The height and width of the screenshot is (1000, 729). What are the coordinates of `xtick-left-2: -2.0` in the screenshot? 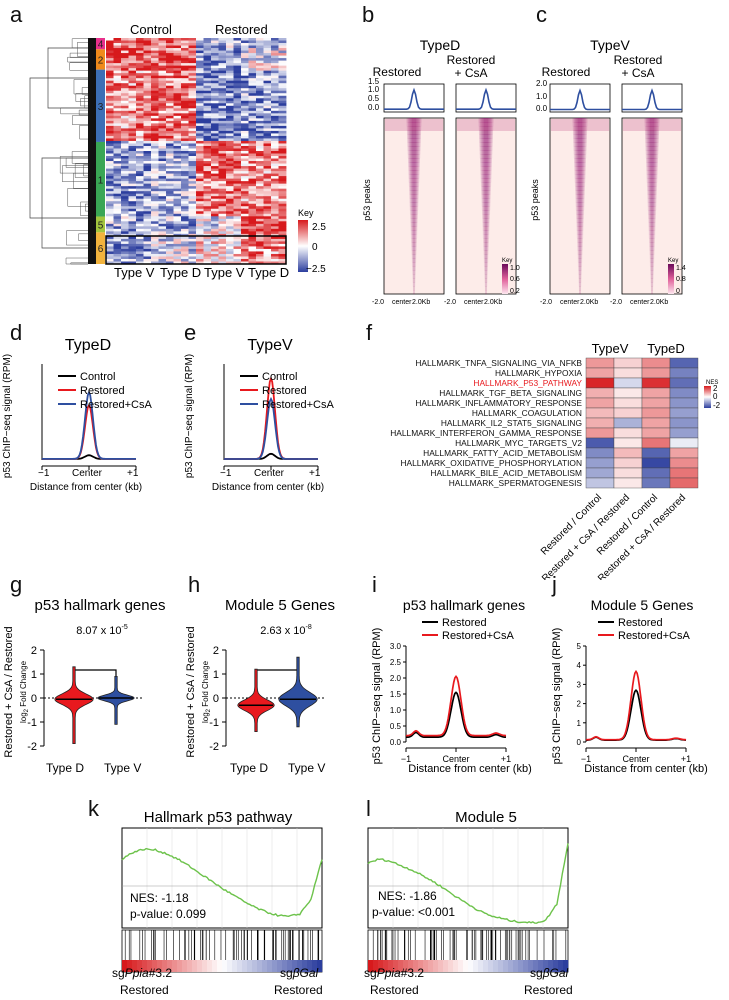 It's located at (616, 302).